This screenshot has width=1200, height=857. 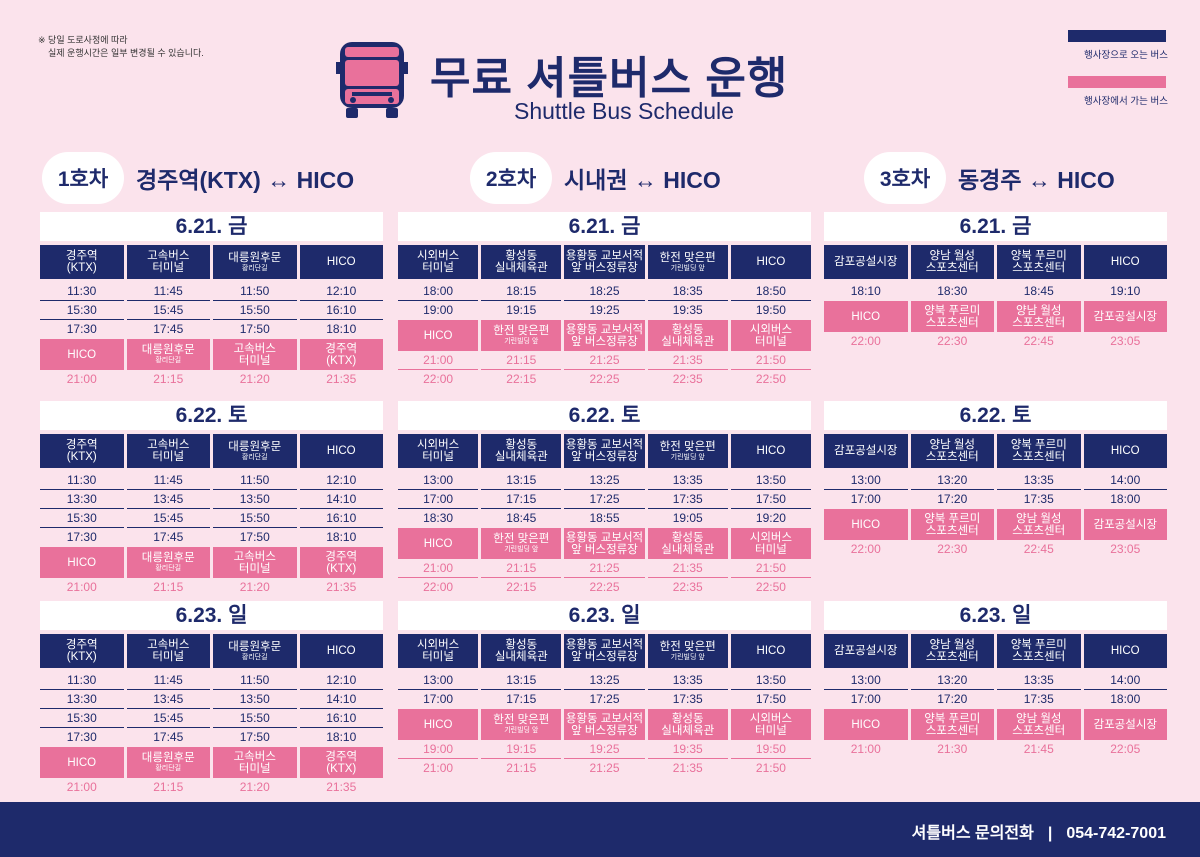 I want to click on stop-header-note: 황리단길, so click(x=254, y=657).